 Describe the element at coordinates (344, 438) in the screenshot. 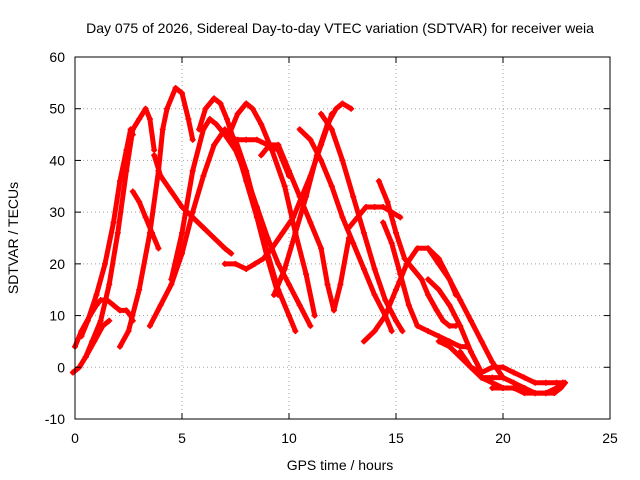

I see `x-tick-labels: 0 5 10 15 20 25` at that location.